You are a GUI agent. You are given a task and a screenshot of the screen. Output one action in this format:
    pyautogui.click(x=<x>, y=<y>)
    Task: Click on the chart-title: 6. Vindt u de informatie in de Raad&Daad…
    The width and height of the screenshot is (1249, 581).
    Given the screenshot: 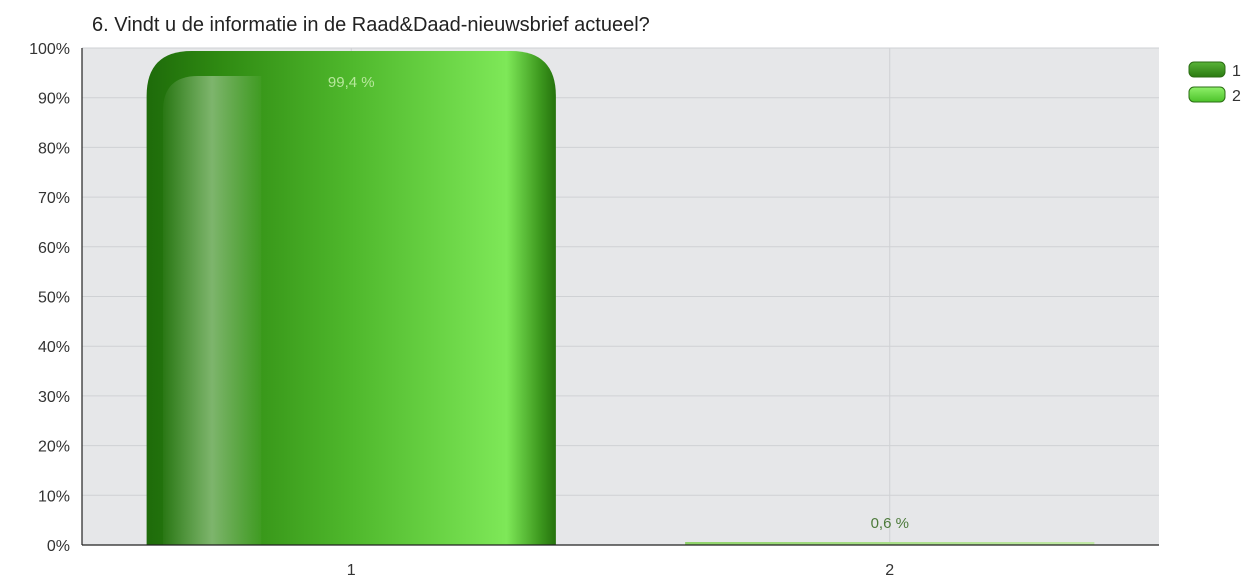 What is the action you would take?
    pyautogui.click(x=371, y=25)
    